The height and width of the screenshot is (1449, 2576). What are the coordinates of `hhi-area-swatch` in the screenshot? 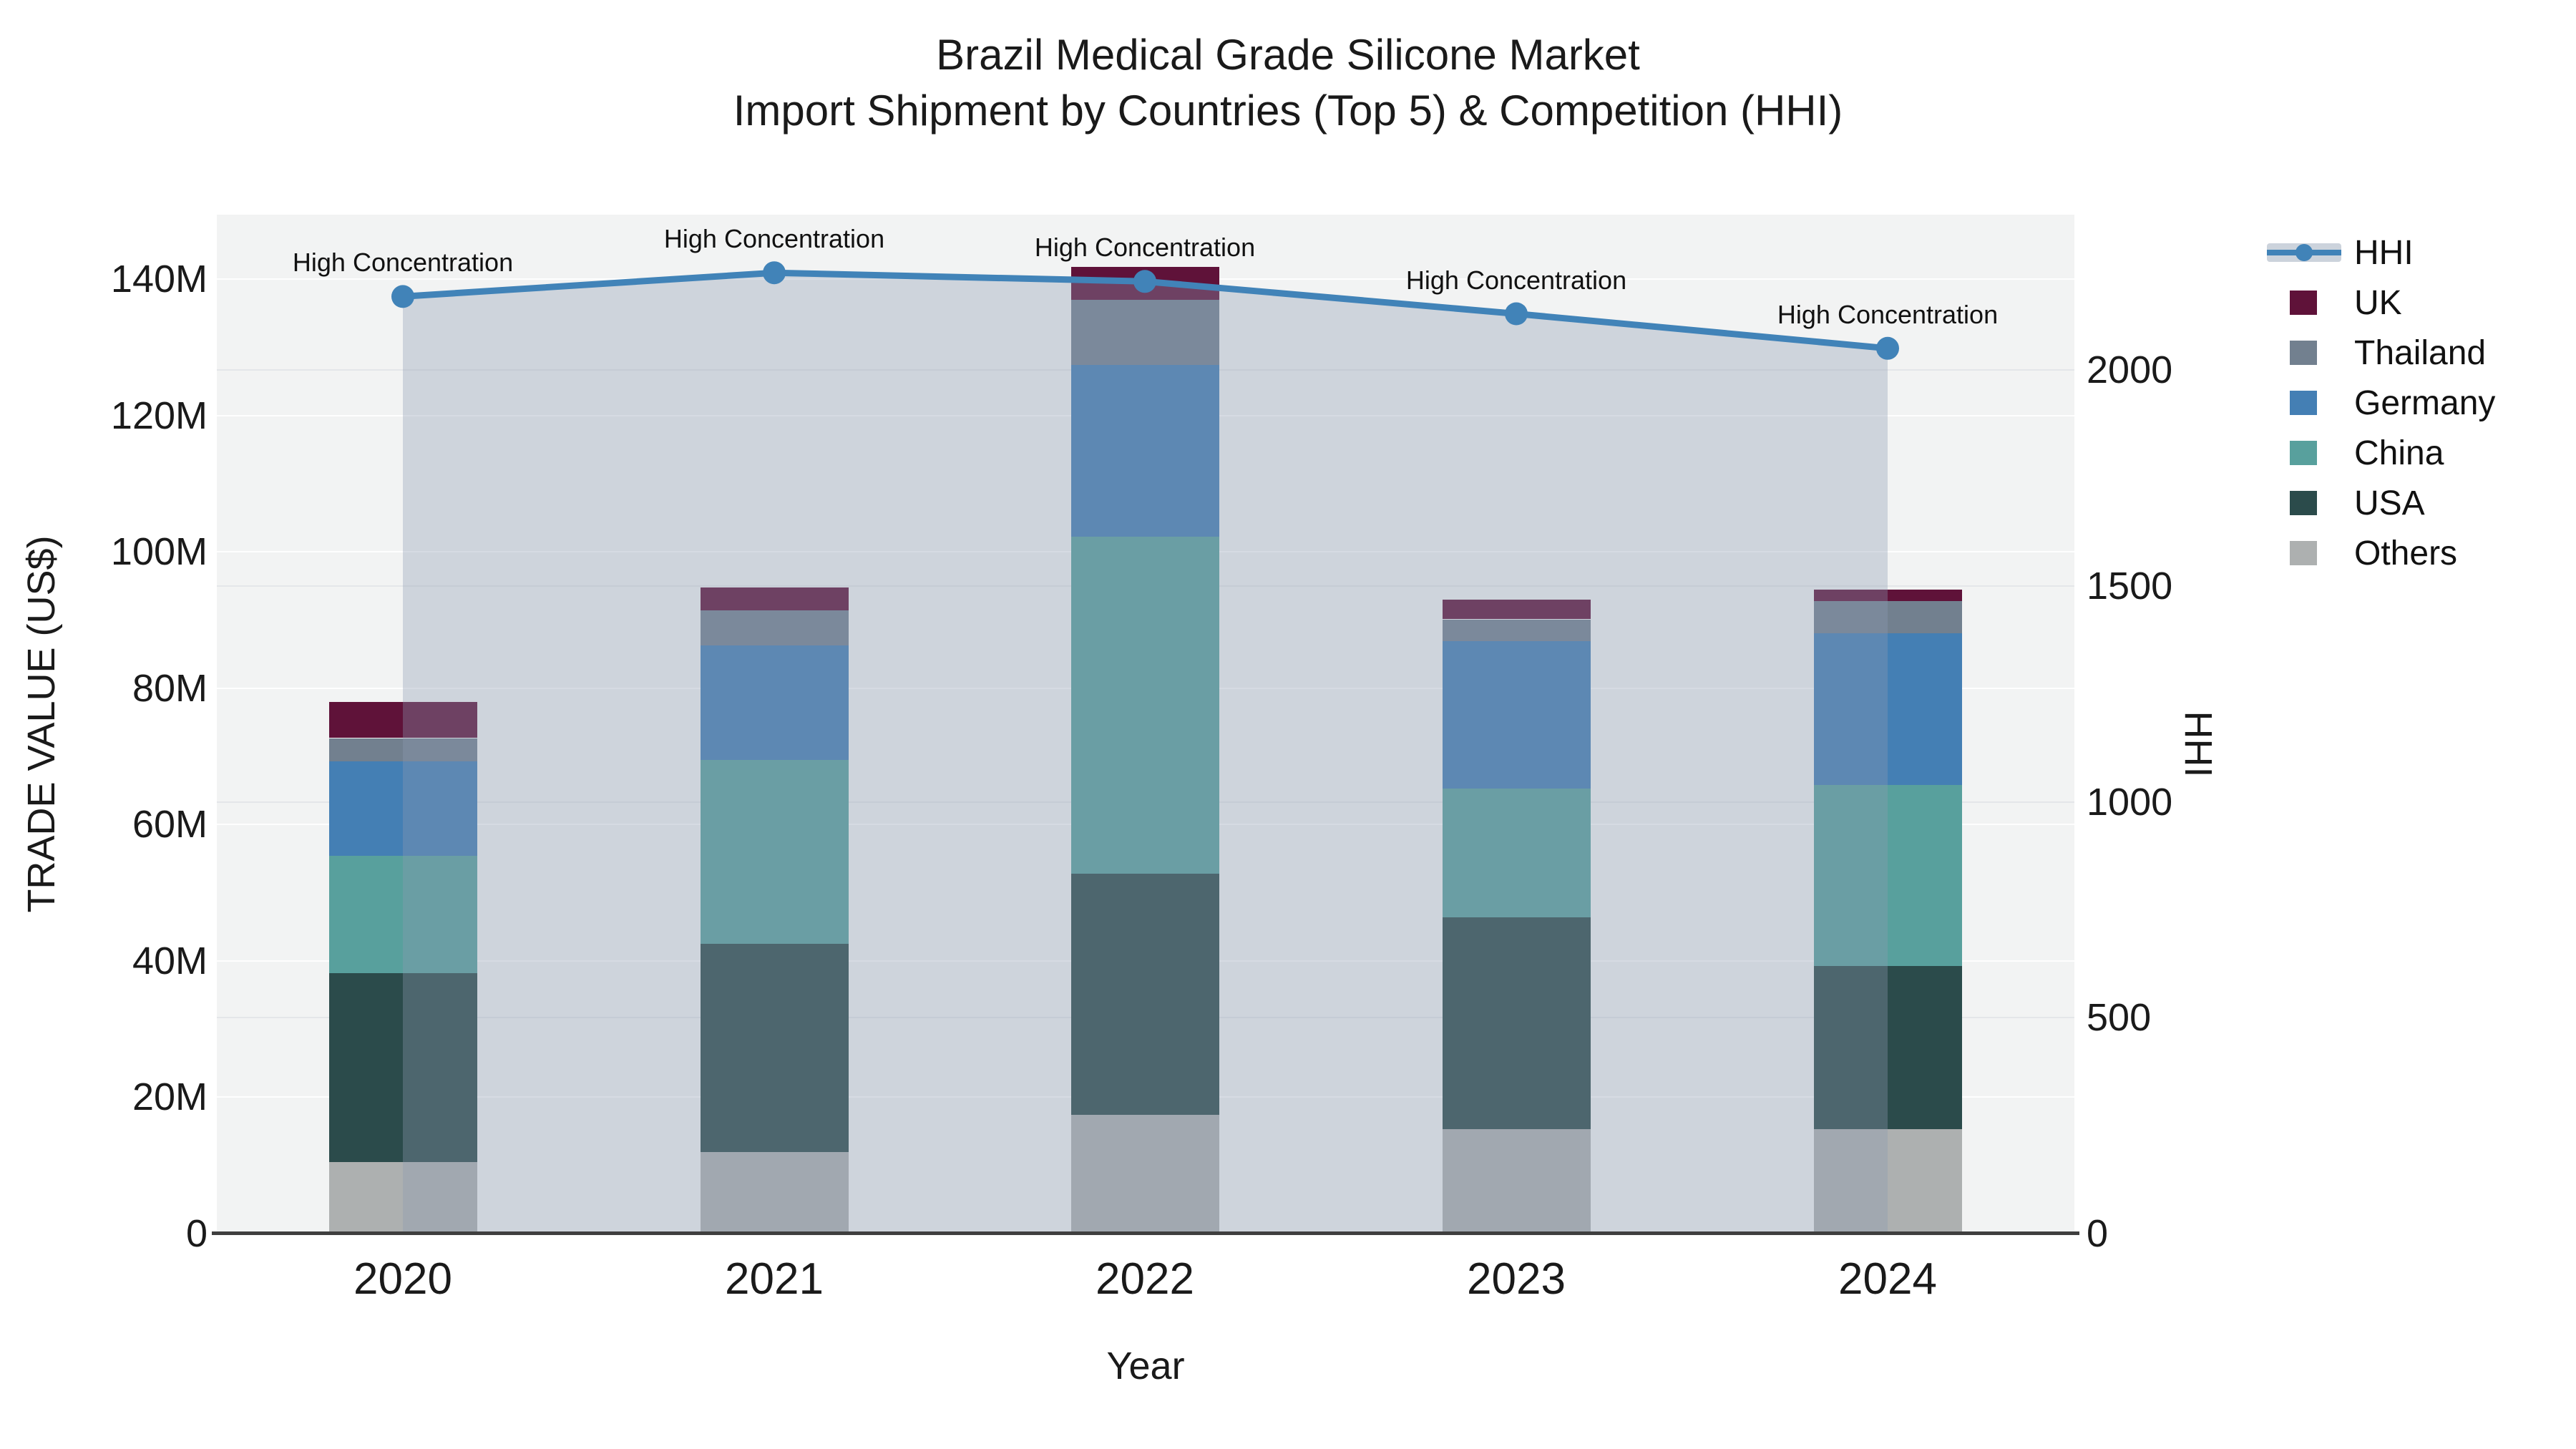 It's located at (2304, 252).